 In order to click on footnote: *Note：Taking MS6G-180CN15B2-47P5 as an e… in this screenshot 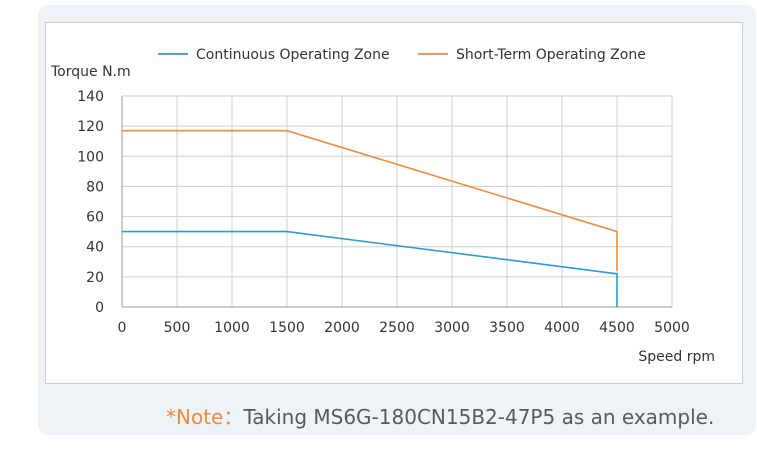, I will do `click(440, 415)`.